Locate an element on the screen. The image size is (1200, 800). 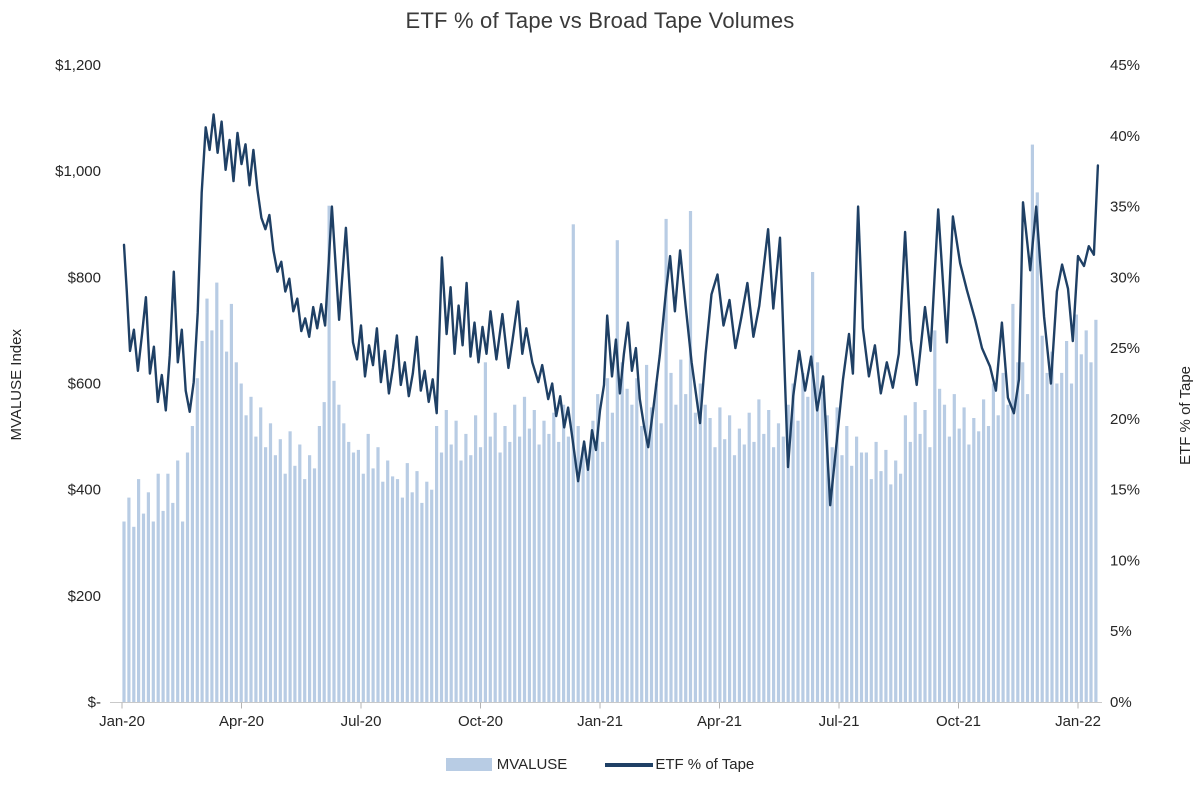
left-tick-label: $1,200 is located at coordinates (78, 65).